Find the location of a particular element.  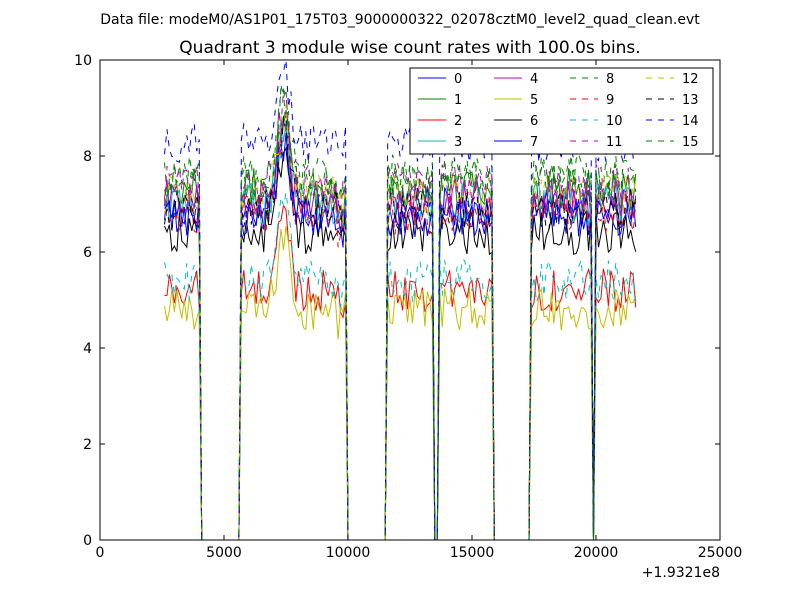

y-tick-label: 10 is located at coordinates (83, 61).